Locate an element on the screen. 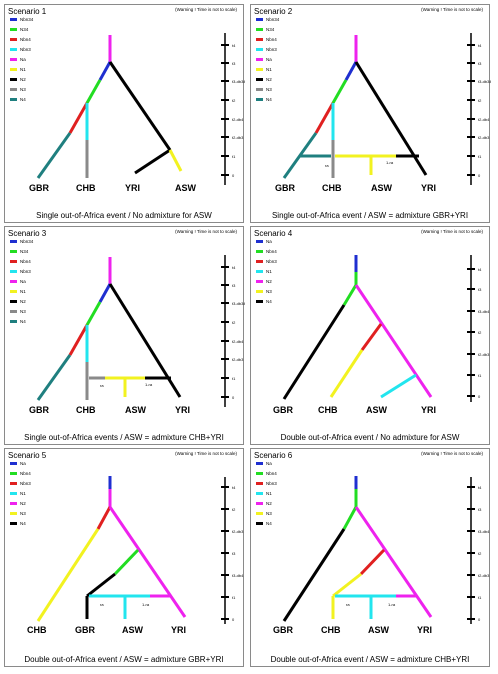 The height and width of the screenshot is (674, 498). panel-title: Scenario 3 is located at coordinates (27, 233).